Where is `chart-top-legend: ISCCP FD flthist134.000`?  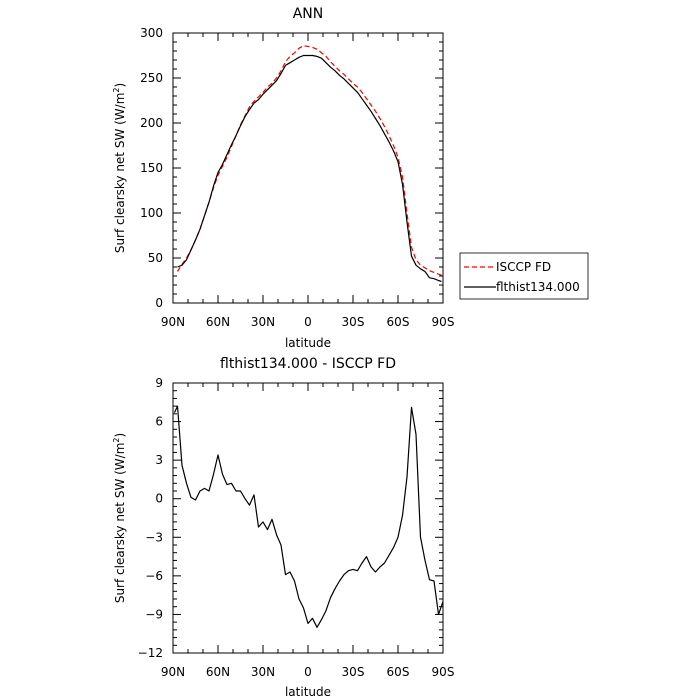 chart-top-legend: ISCCP FD flthist134.000 is located at coordinates (524, 276).